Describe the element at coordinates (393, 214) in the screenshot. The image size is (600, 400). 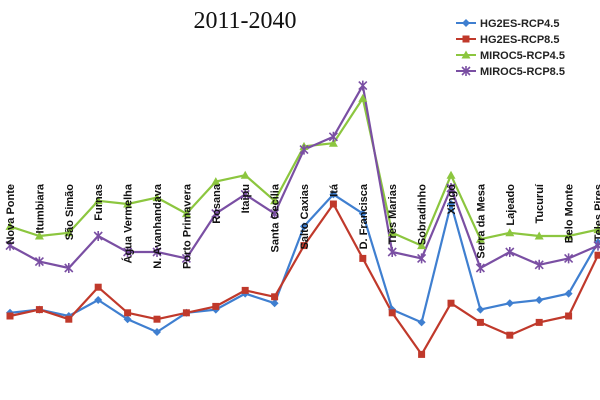
I see `category-label-tres-marias: Três Marias` at that location.